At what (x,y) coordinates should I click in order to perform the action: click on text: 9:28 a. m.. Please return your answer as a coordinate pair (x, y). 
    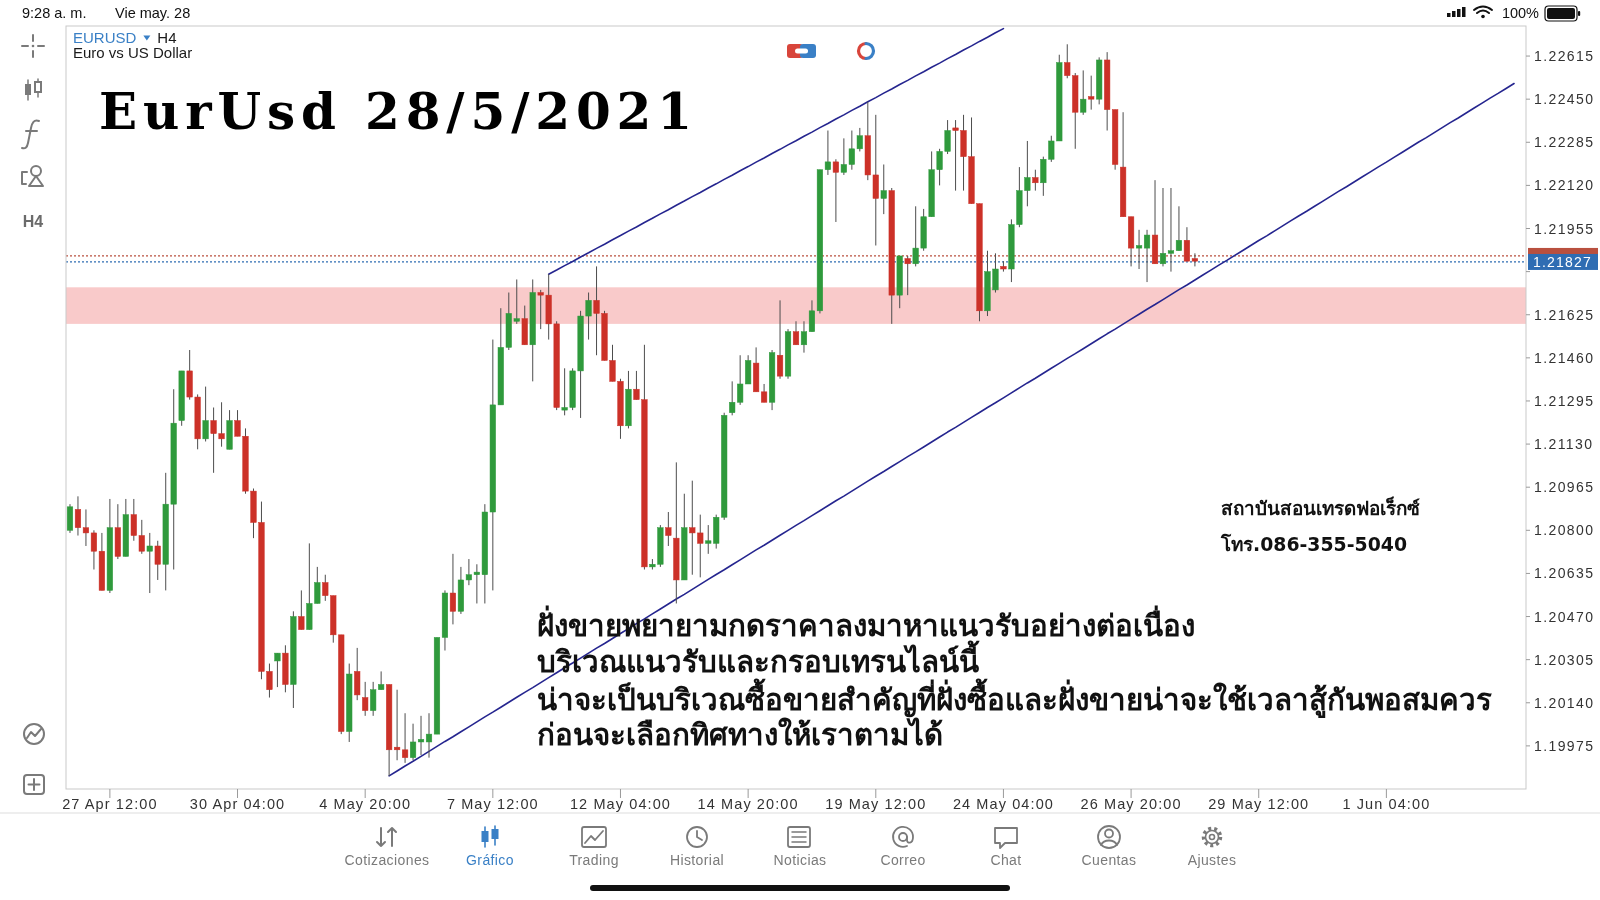
    Looking at the image, I should click on (54, 13).